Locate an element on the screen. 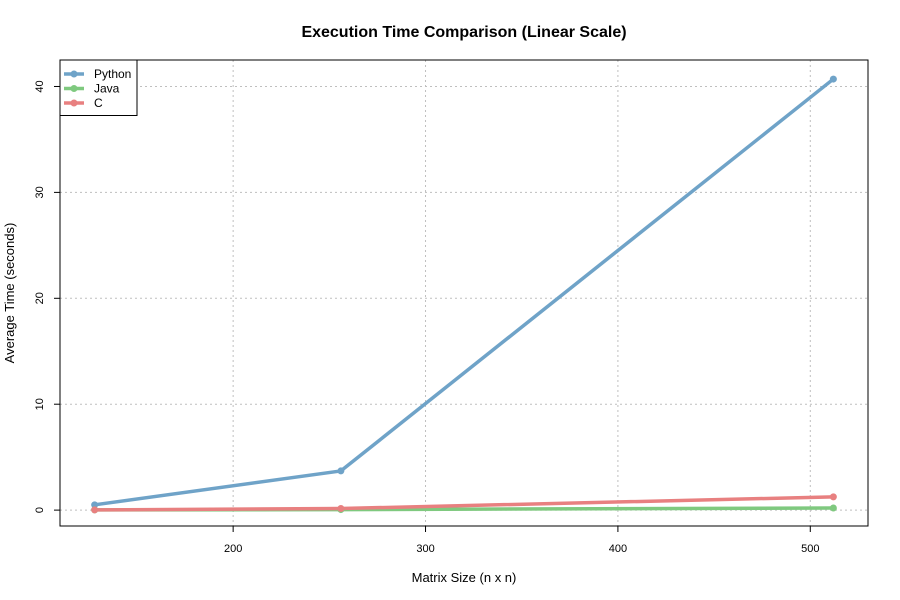 The height and width of the screenshot is (600, 900). legend-marker-c is located at coordinates (74, 103).